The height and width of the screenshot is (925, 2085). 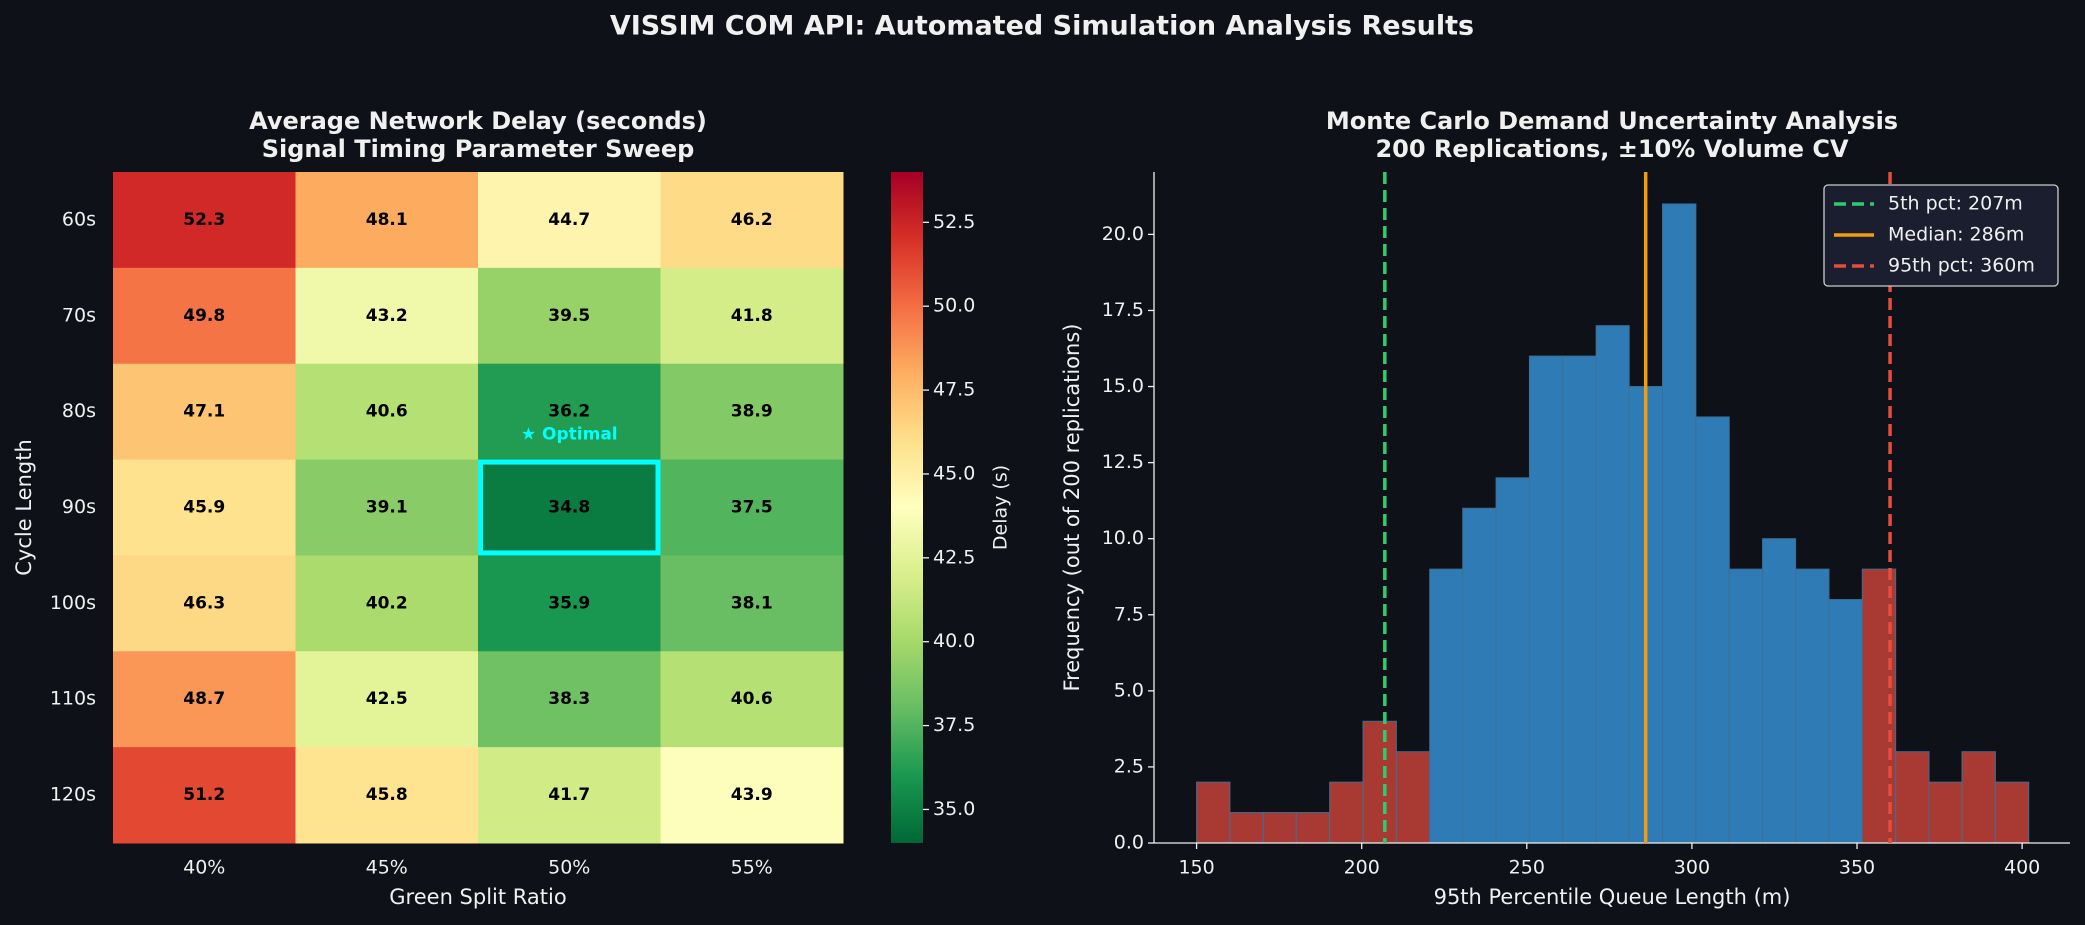 What do you see at coordinates (1857, 868) in the screenshot?
I see `x-tick-label: 350` at bounding box center [1857, 868].